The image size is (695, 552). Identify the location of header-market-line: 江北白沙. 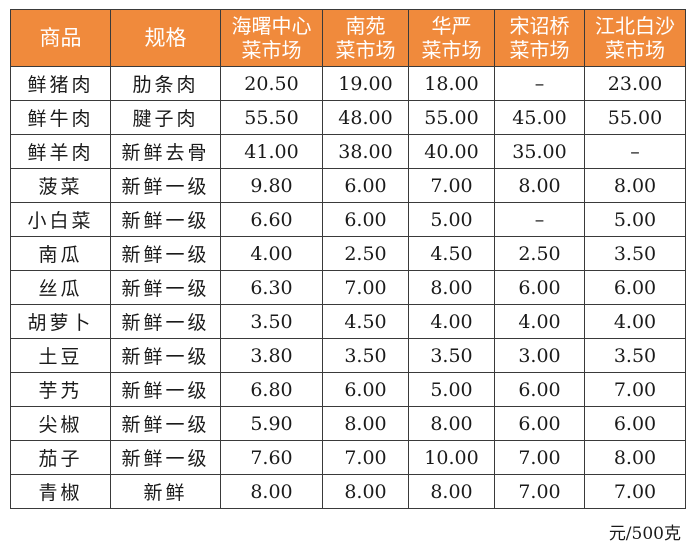
(635, 26).